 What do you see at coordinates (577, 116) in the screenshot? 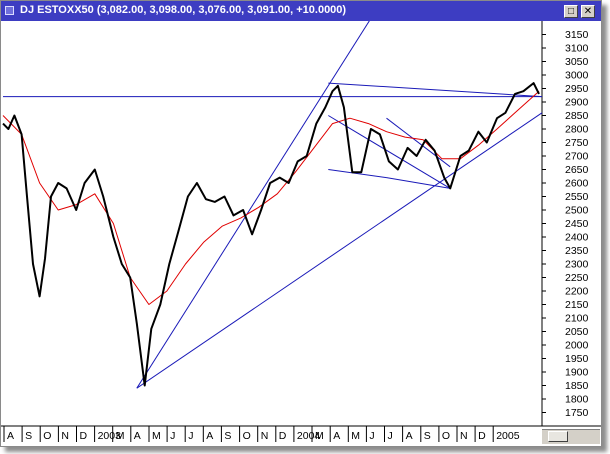
I see `y-tick-label: 2850` at bounding box center [577, 116].